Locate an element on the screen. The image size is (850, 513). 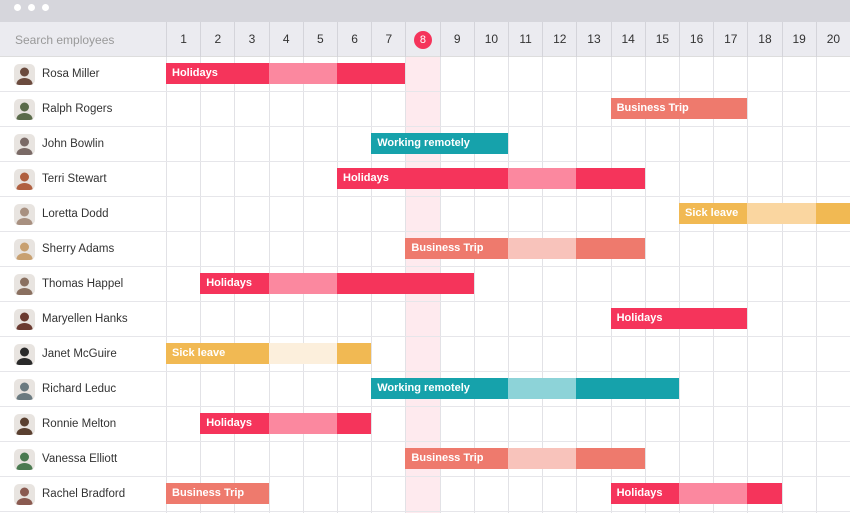
day-header-9: 9 is located at coordinates (456, 39).